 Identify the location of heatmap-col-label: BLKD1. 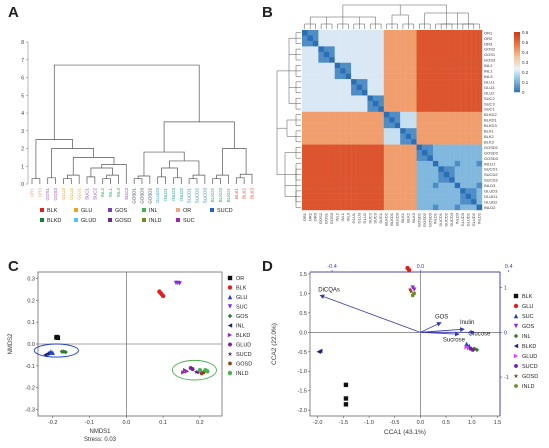
(391, 218).